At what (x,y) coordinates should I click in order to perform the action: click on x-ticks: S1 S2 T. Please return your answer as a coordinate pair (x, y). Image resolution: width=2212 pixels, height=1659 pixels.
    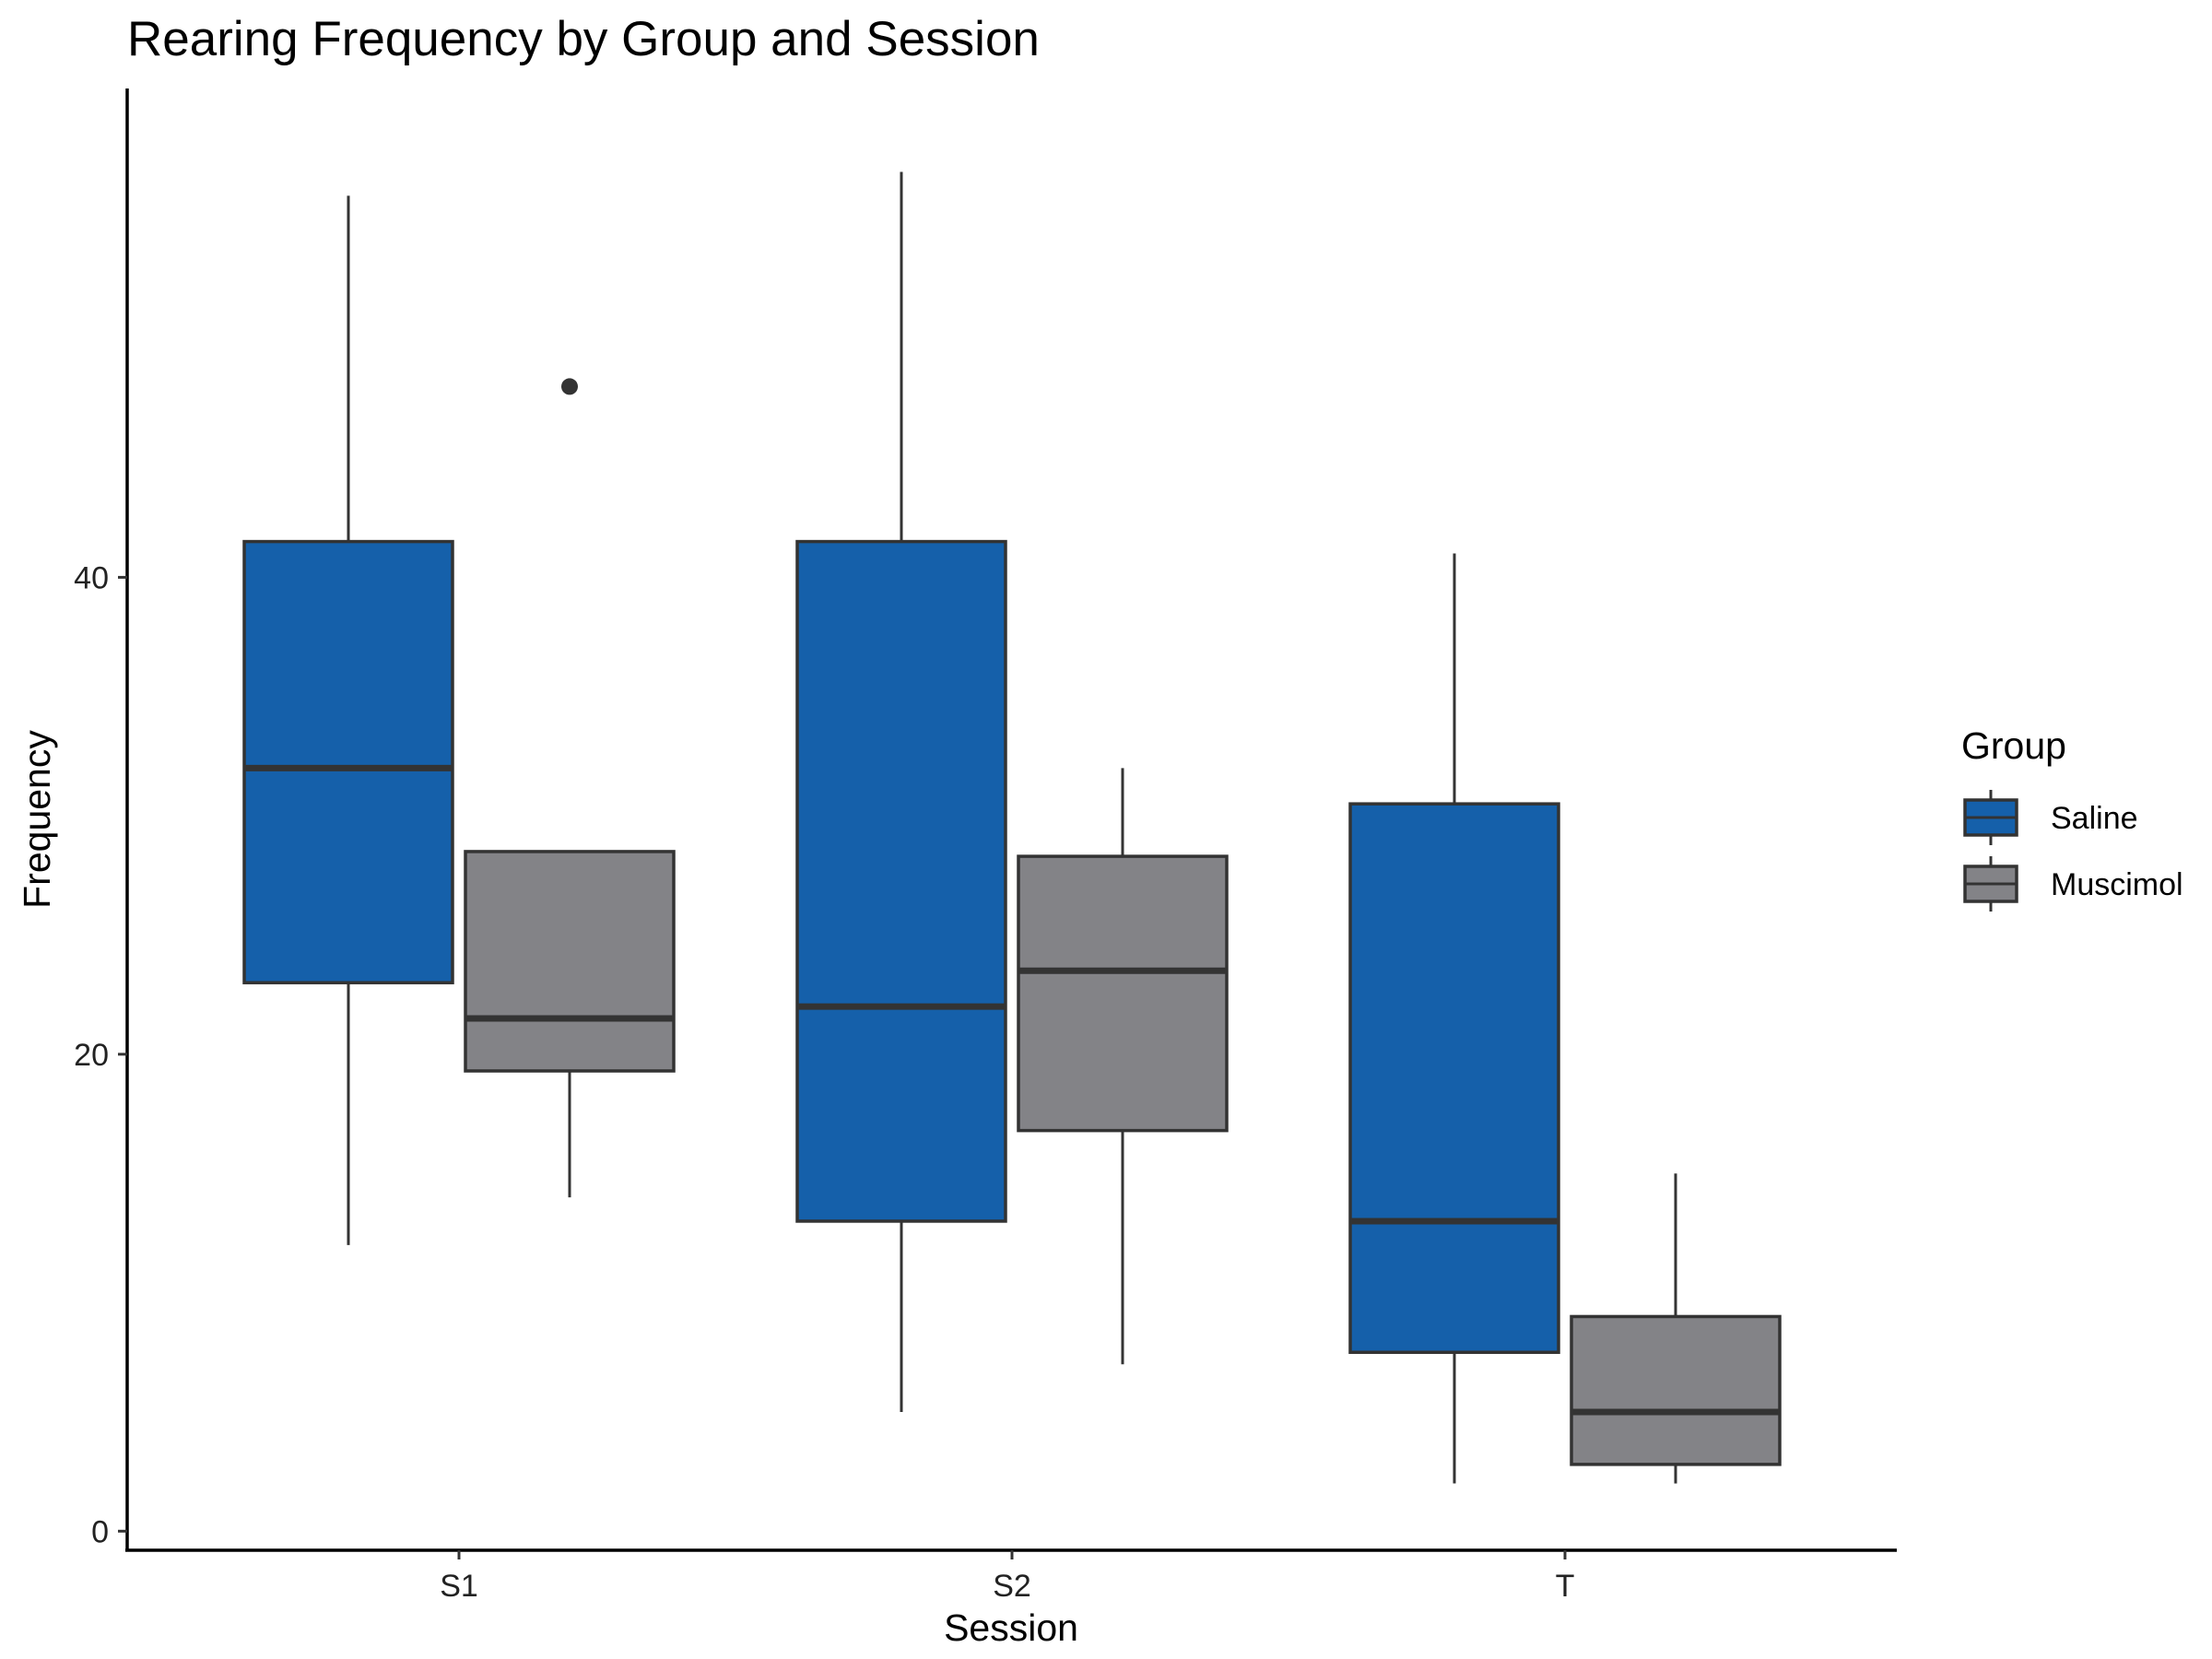
    Looking at the image, I should click on (1007, 1577).